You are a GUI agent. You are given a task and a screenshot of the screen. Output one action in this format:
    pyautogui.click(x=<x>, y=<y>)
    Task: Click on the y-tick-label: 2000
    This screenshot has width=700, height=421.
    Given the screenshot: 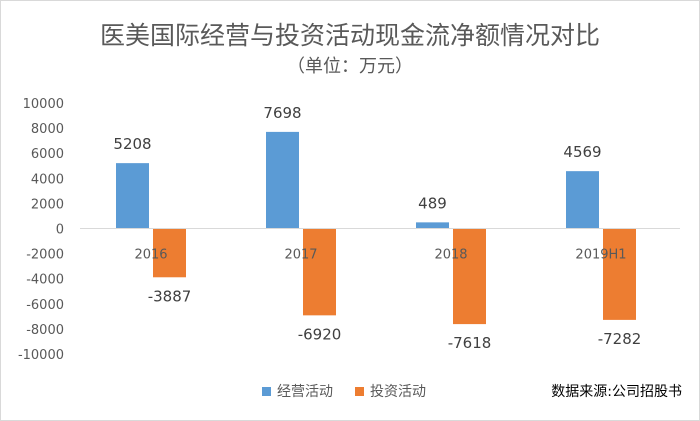 What is the action you would take?
    pyautogui.click(x=47, y=204)
    